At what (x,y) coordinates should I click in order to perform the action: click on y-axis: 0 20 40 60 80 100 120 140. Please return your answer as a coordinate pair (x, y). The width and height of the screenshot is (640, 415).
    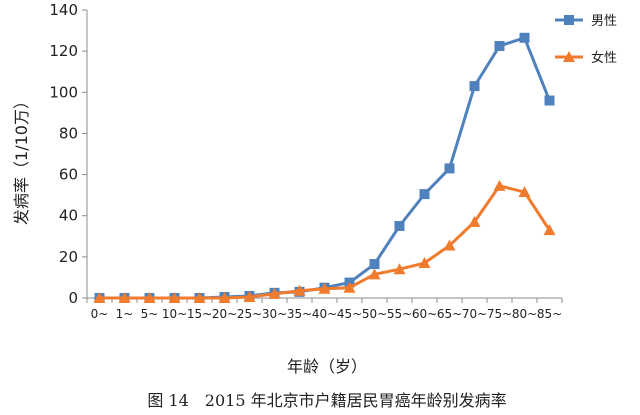
    Looking at the image, I should click on (68, 154).